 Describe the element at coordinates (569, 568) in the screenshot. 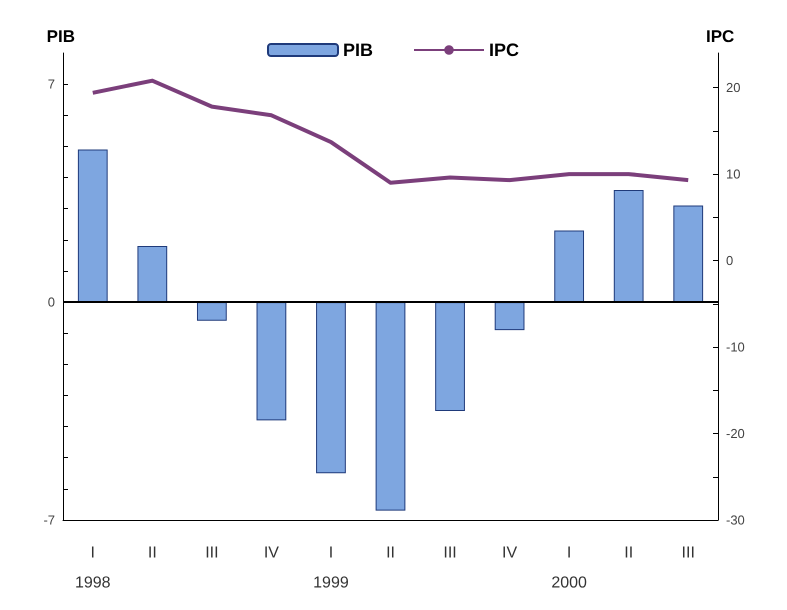

I see `x-tick-label: I 2000` at that location.